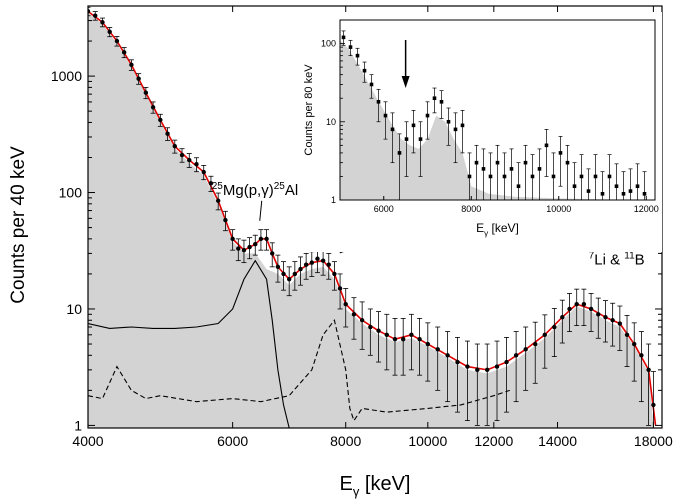 The image size is (675, 504). Describe the element at coordinates (328, 44) in the screenshot. I see `inset-y-tick-label: 100` at that location.